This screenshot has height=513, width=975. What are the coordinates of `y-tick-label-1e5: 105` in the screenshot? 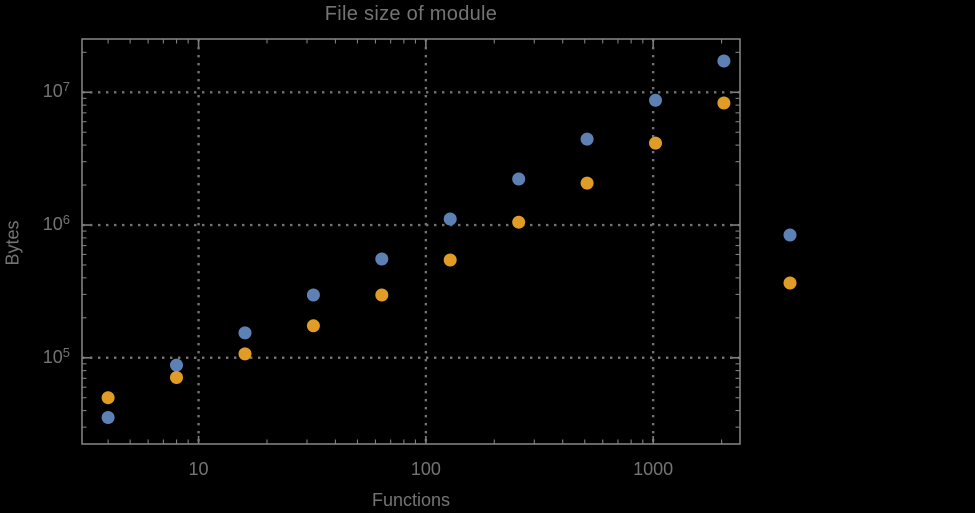 It's located at (35, 357).